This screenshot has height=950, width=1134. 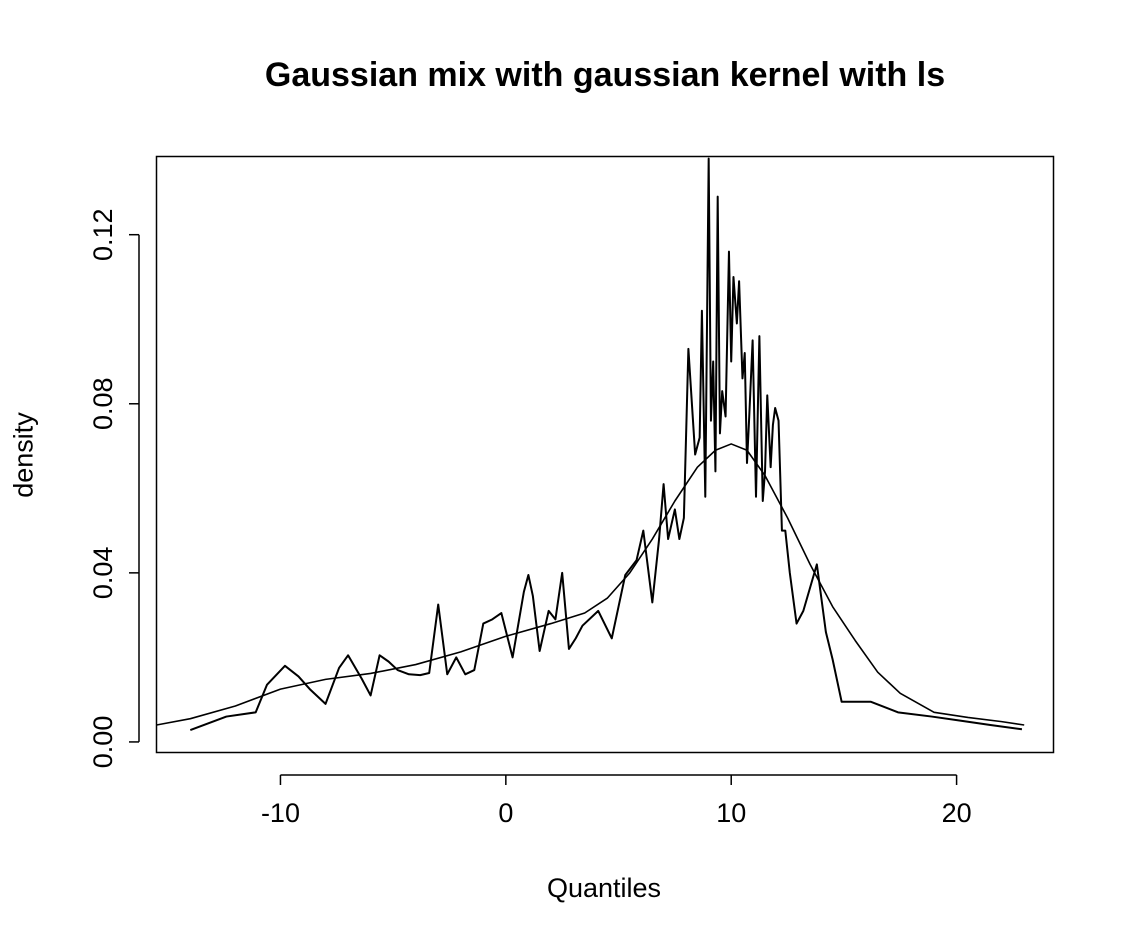 I want to click on y-tick-label: 0.04, so click(x=103, y=573).